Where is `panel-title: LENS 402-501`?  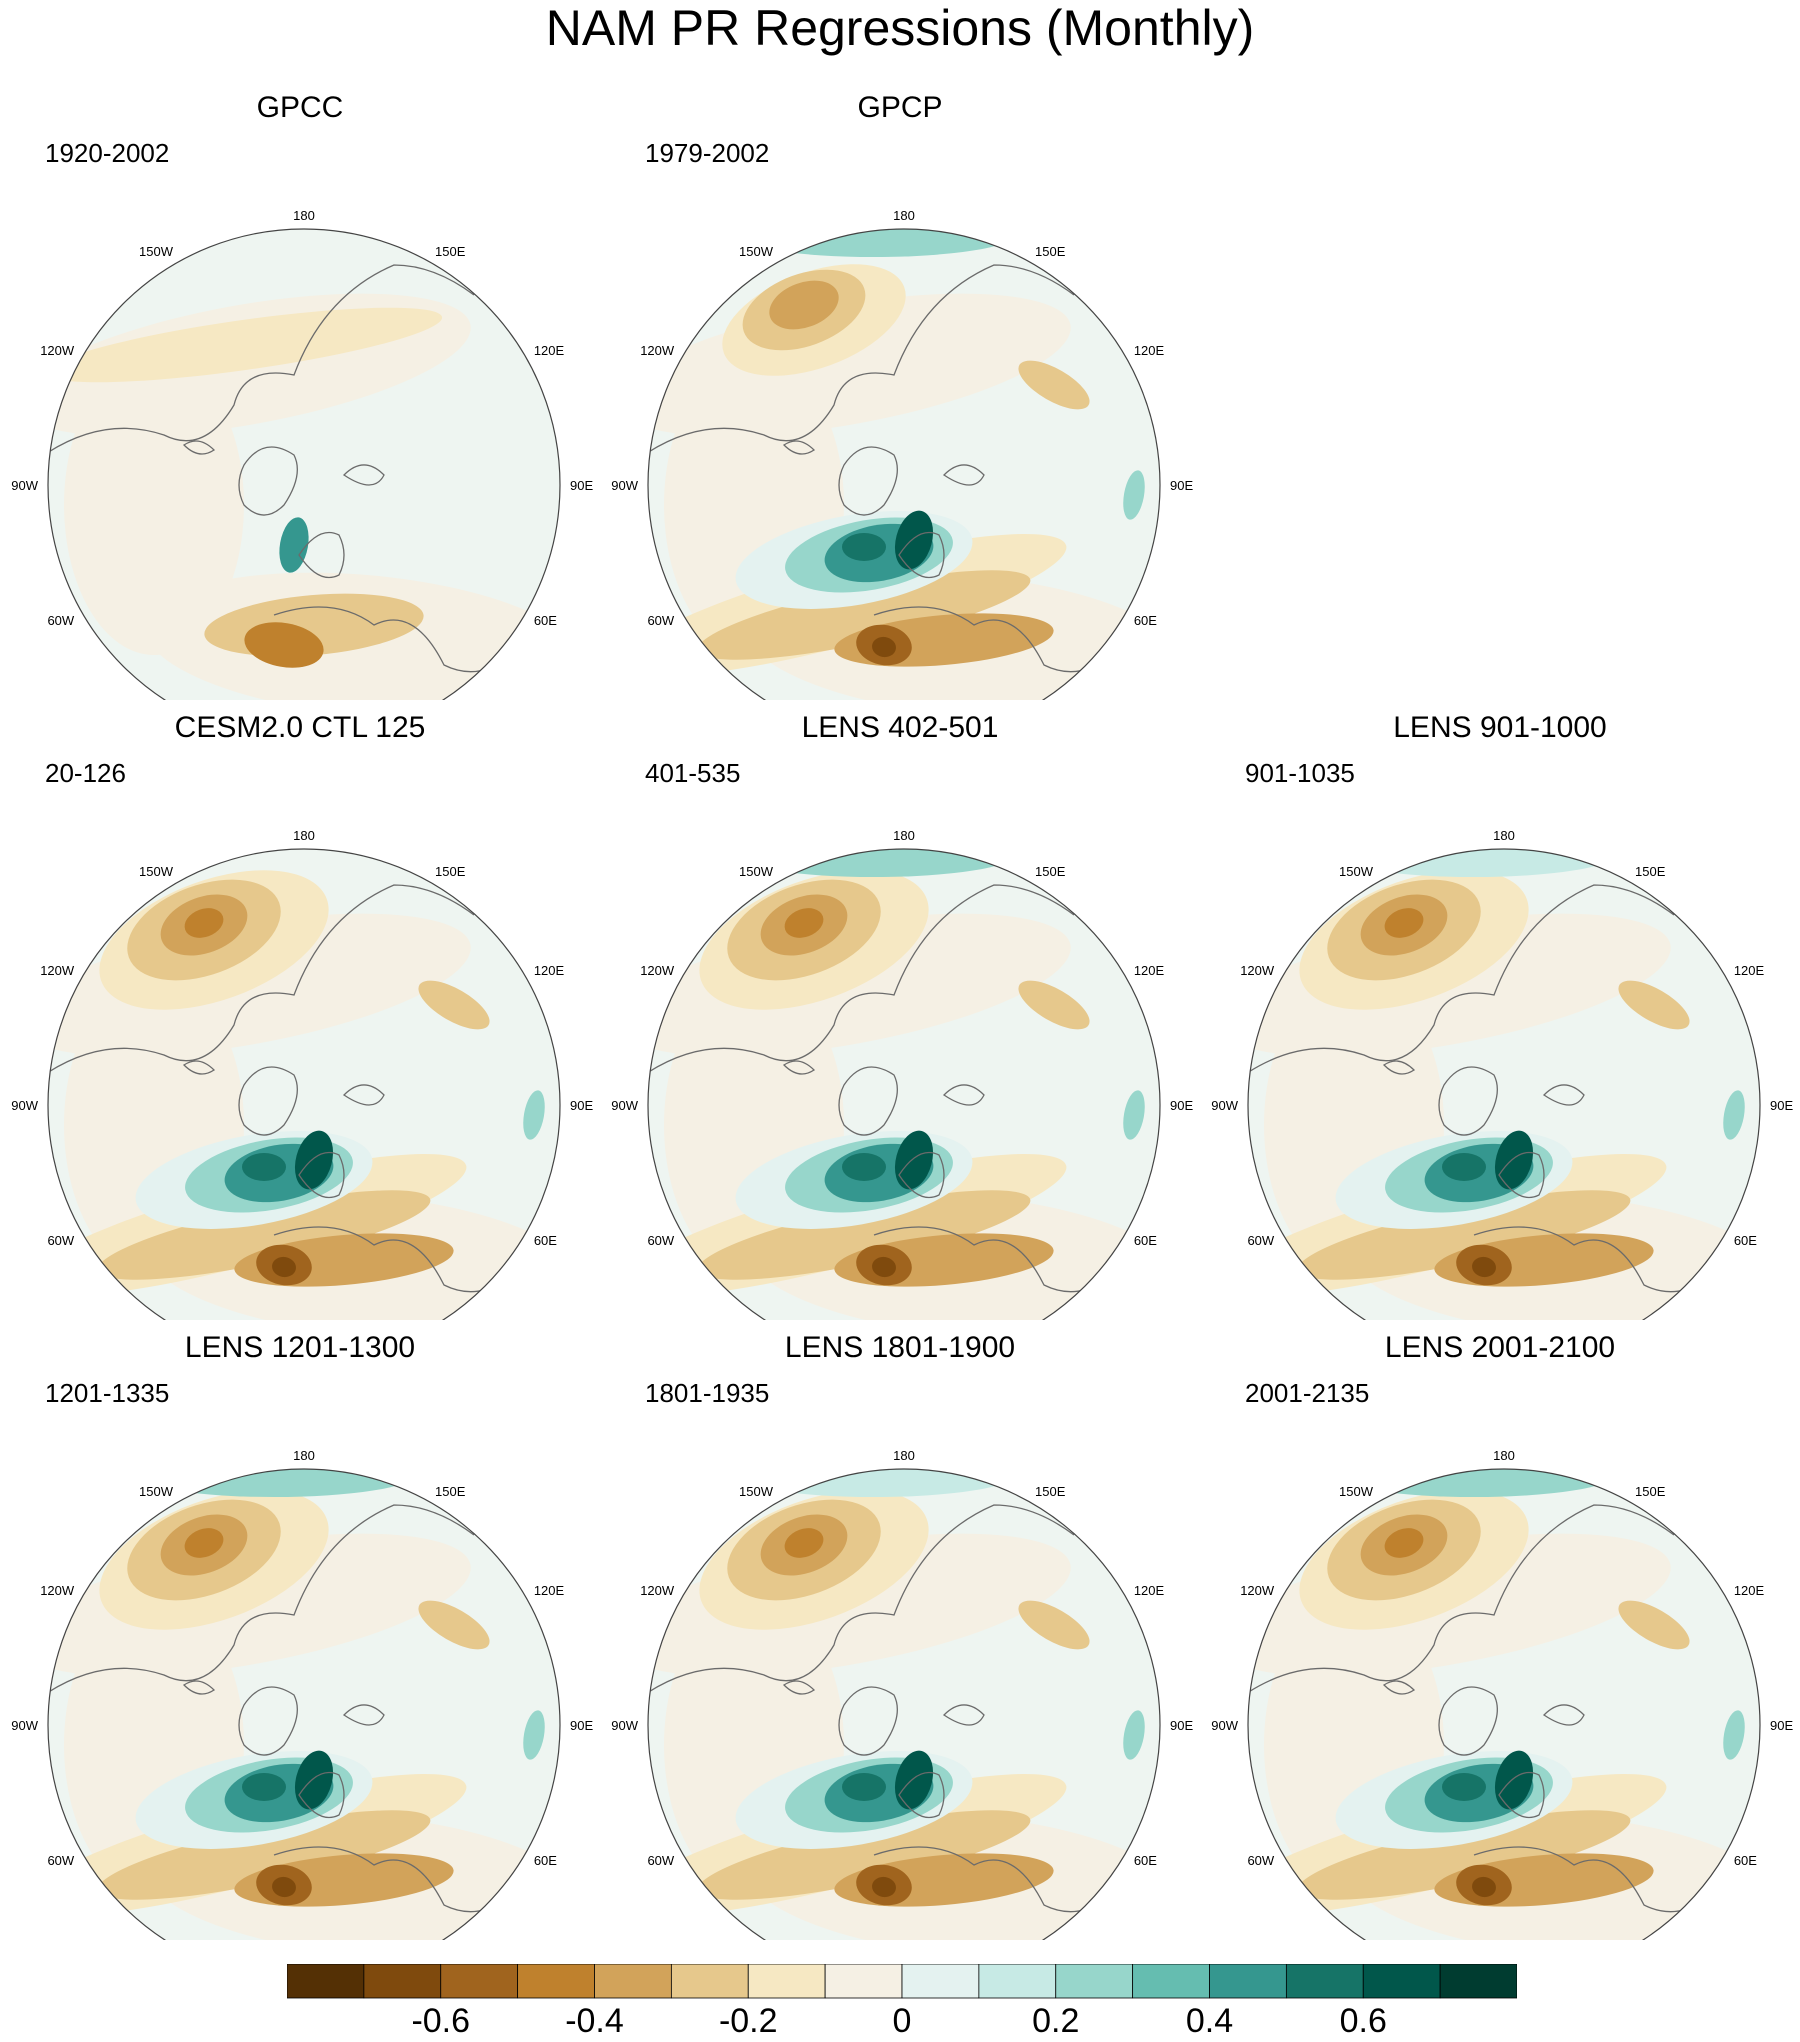
panel-title: LENS 402-501 is located at coordinates (900, 727).